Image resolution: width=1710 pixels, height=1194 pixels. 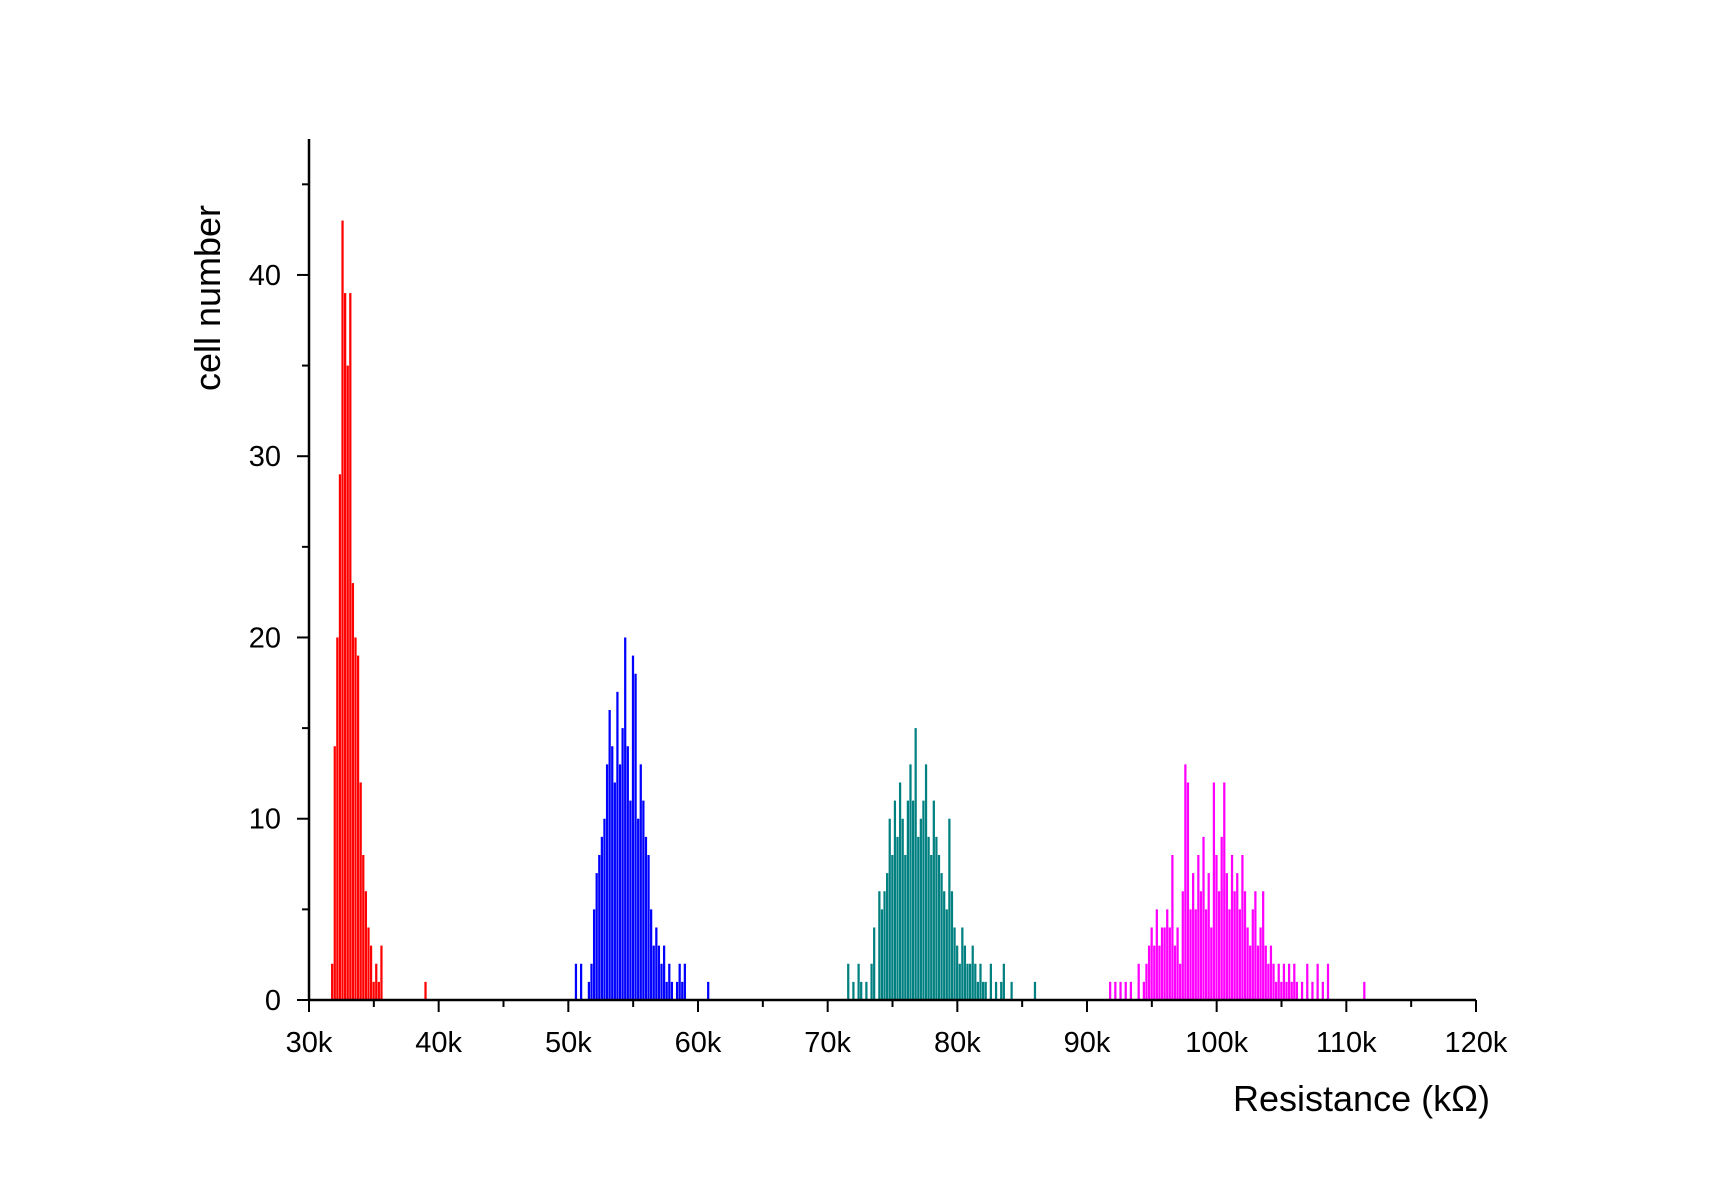 I want to click on x-tick-label: 70k, so click(x=827, y=1043).